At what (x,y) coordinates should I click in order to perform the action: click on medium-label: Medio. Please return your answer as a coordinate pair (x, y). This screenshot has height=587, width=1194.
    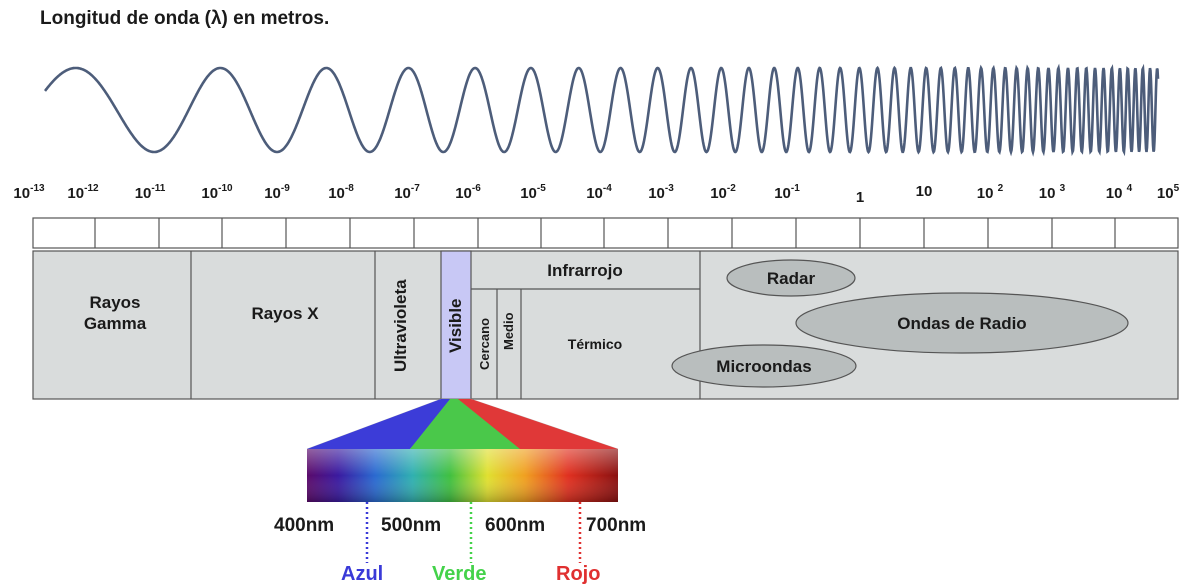
    Looking at the image, I should click on (508, 331).